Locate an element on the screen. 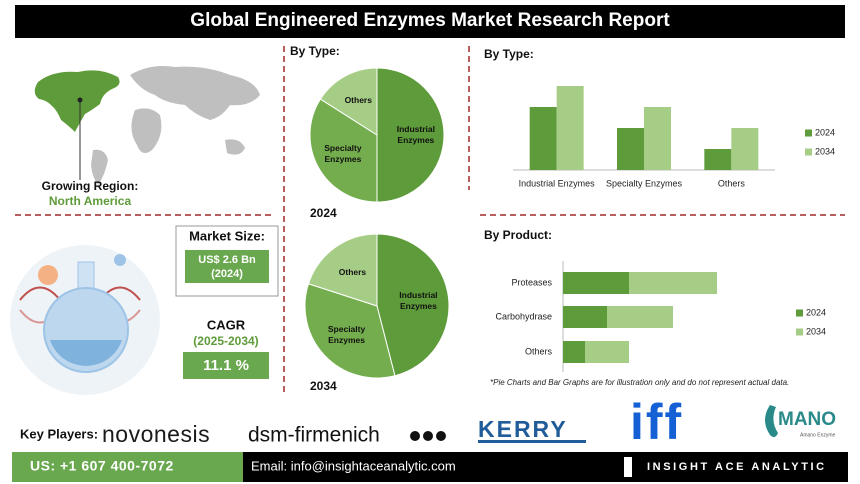  key-players-label: Key Players: is located at coordinates (59, 433).